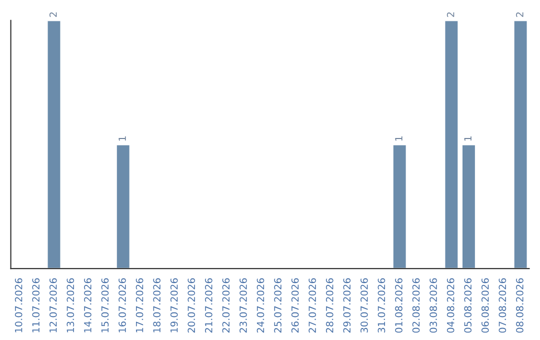 This screenshot has width=540, height=340. I want to click on x-tick-label: 02.08.2026, so click(416, 305).